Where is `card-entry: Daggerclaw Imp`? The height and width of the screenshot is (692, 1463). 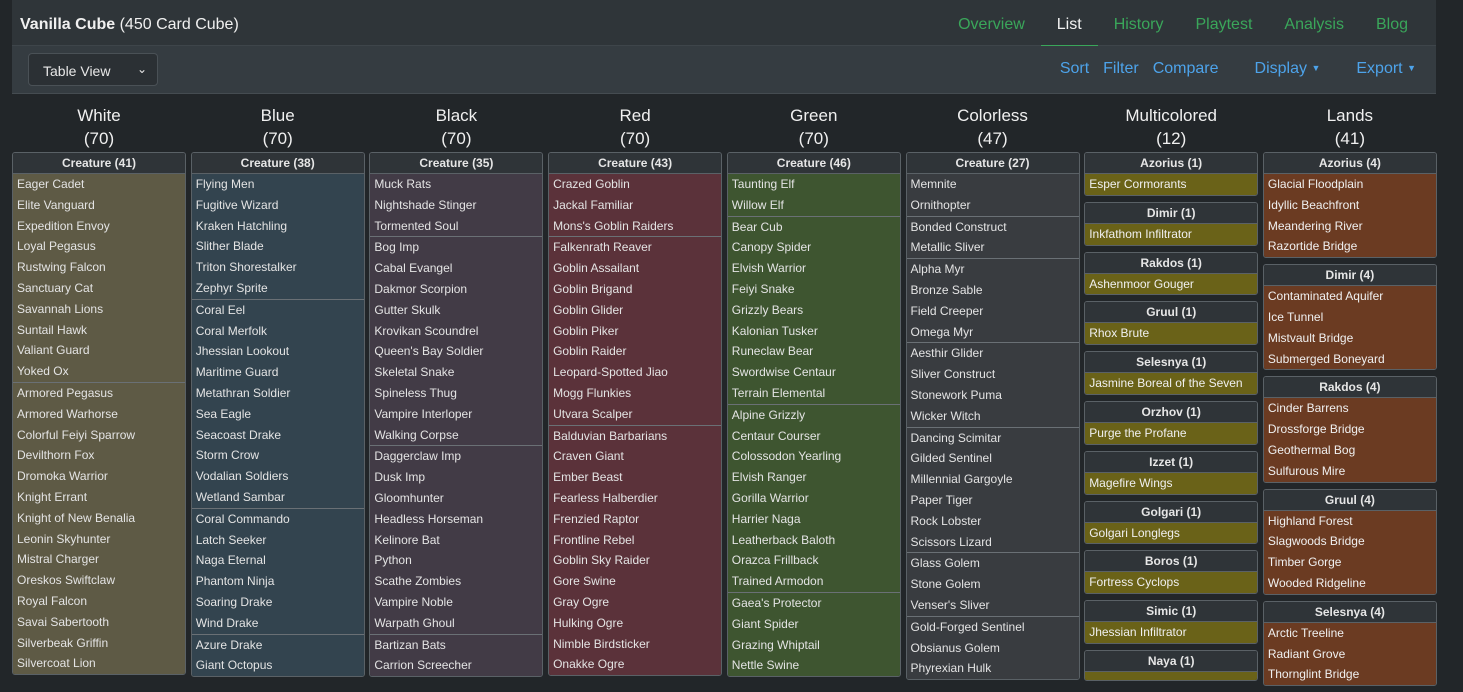
card-entry: Daggerclaw Imp is located at coordinates (456, 456).